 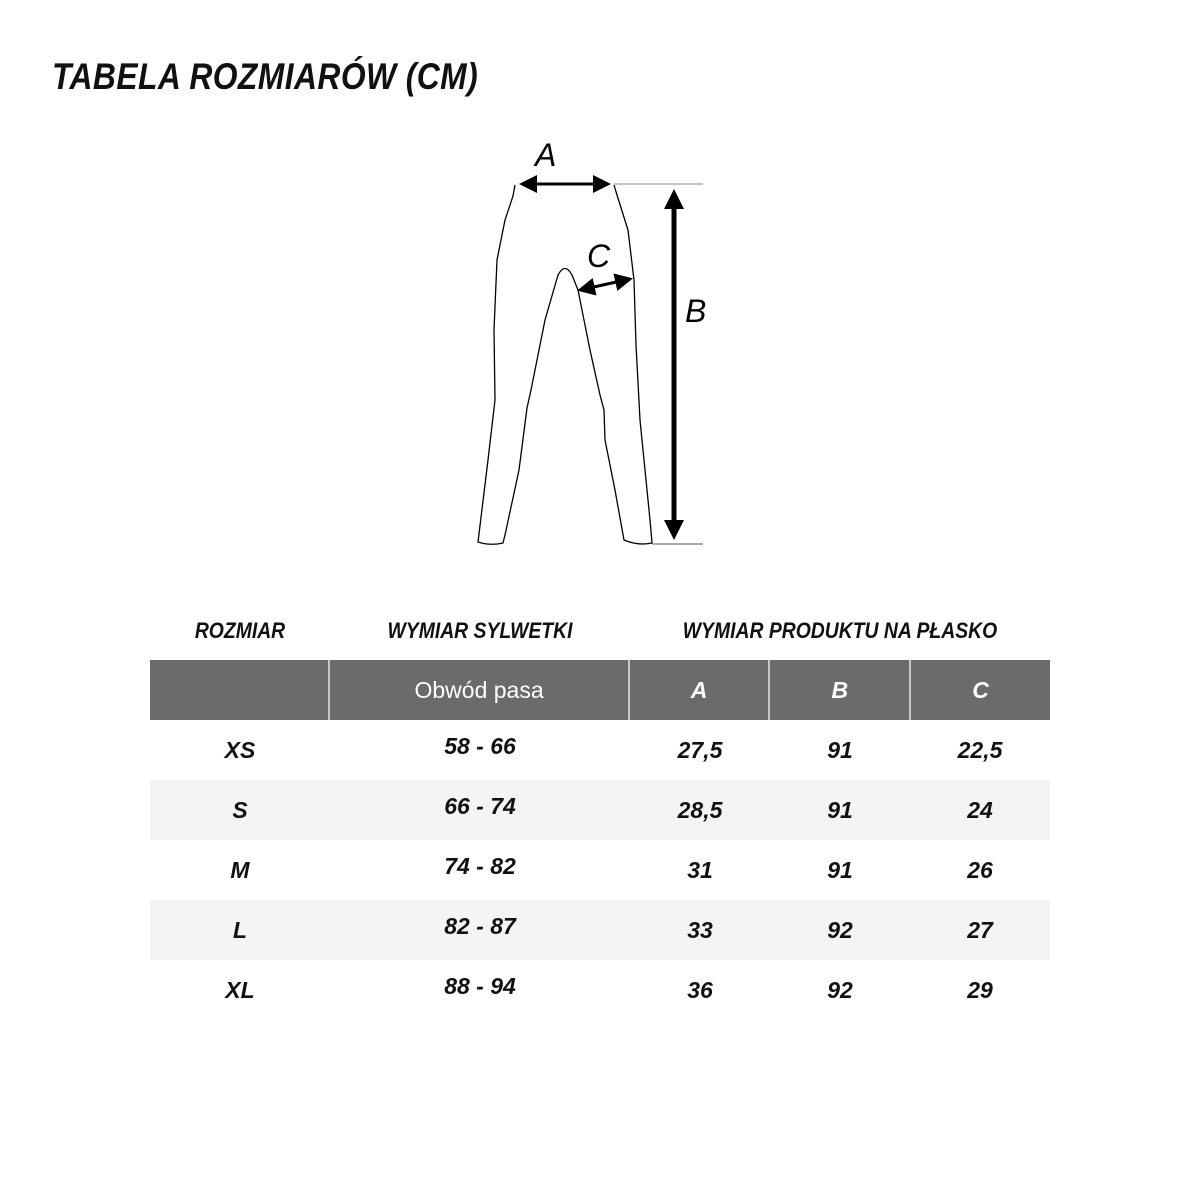 What do you see at coordinates (477, 690) in the screenshot?
I see `header-cell: Obwód pasa` at bounding box center [477, 690].